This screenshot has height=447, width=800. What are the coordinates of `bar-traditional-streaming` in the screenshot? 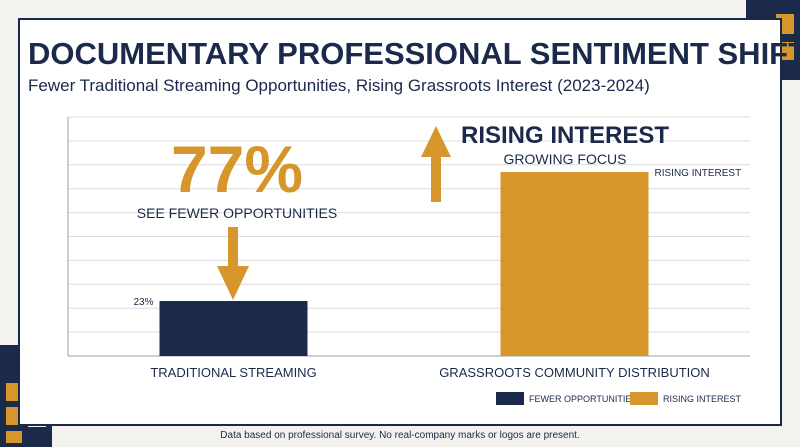 It's located at (233, 328).